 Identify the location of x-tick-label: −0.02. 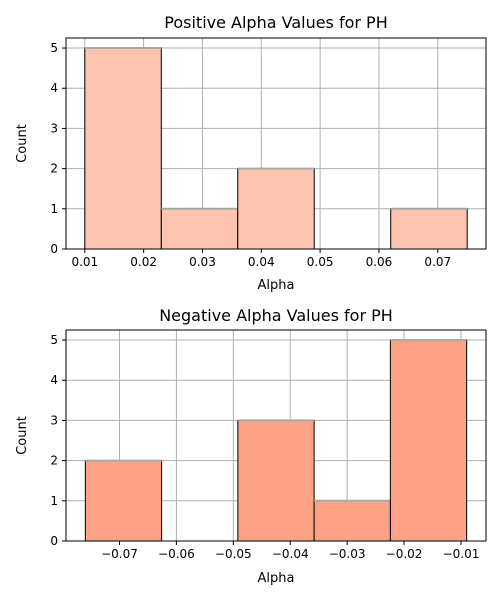
(404, 554).